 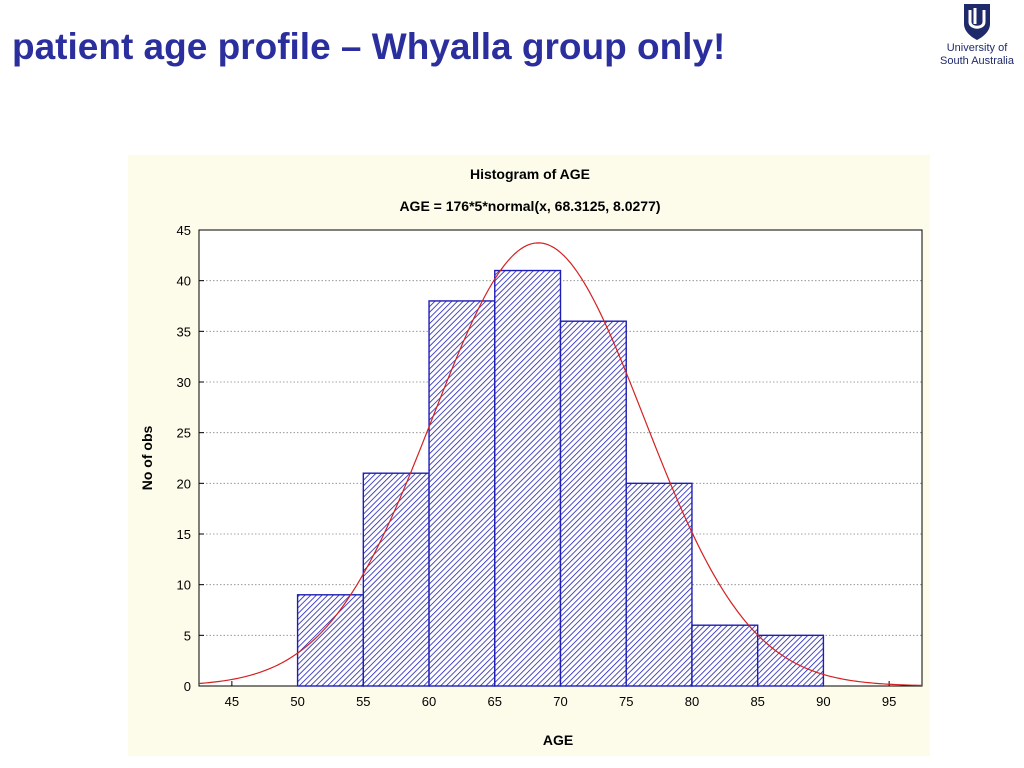 I want to click on y-axis-label: No of obs, so click(x=147, y=458).